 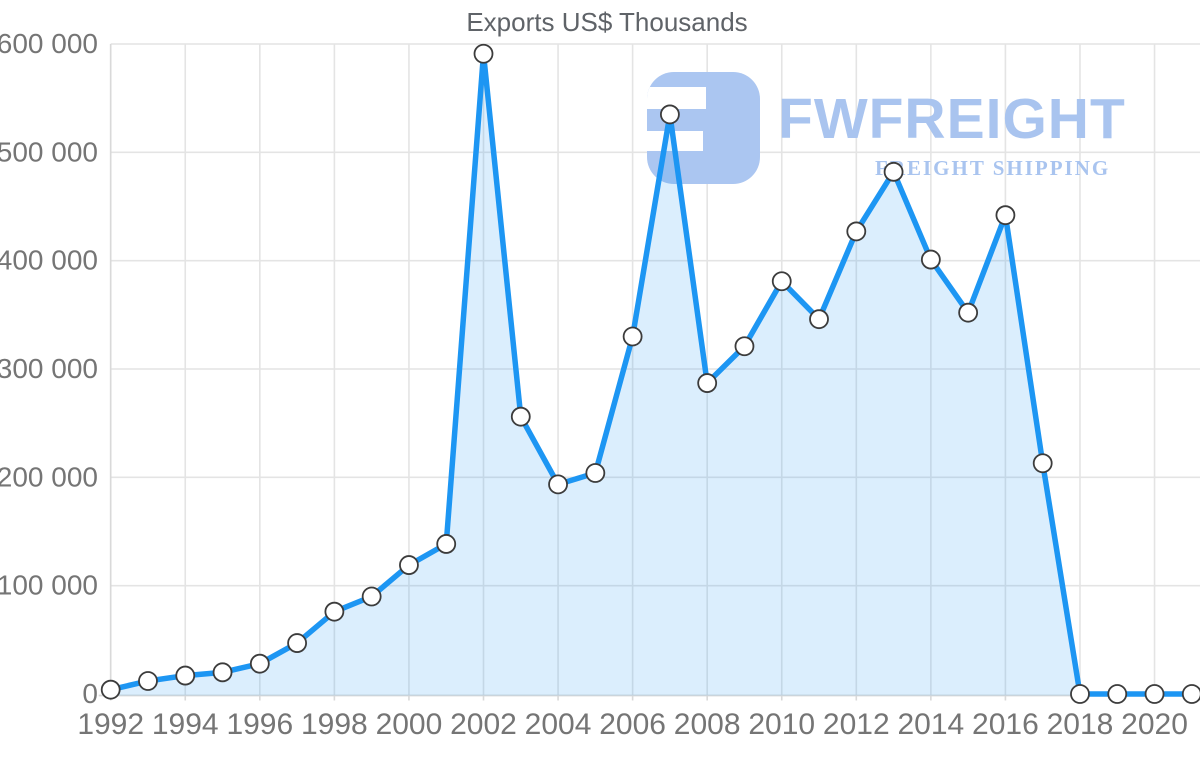 What do you see at coordinates (409, 724) in the screenshot?
I see `x-axis-tick-label: 2000` at bounding box center [409, 724].